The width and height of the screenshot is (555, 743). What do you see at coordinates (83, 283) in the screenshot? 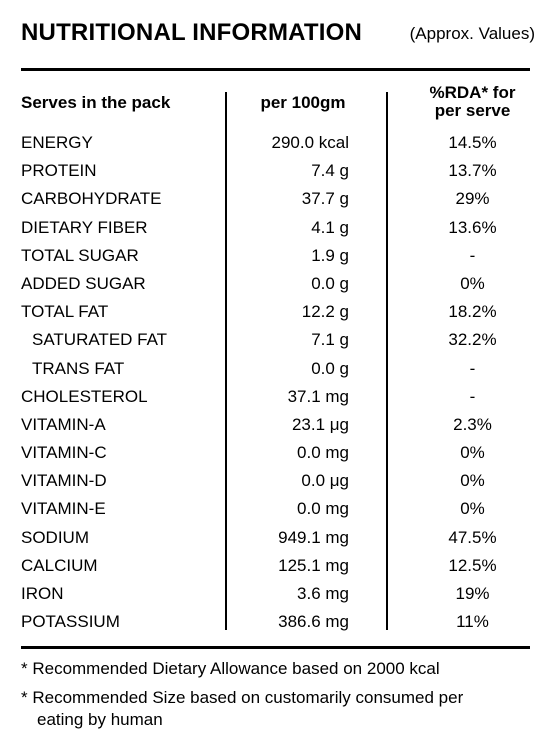
I see `nutrient-name: ADDED SUGAR` at bounding box center [83, 283].